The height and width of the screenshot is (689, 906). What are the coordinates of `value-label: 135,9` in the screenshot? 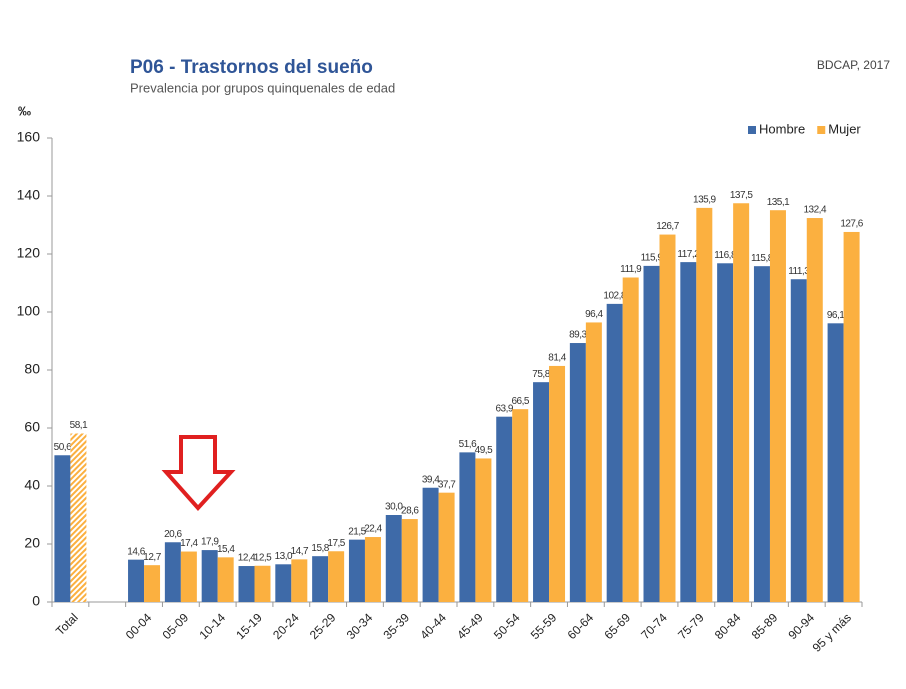 It's located at (704, 200).